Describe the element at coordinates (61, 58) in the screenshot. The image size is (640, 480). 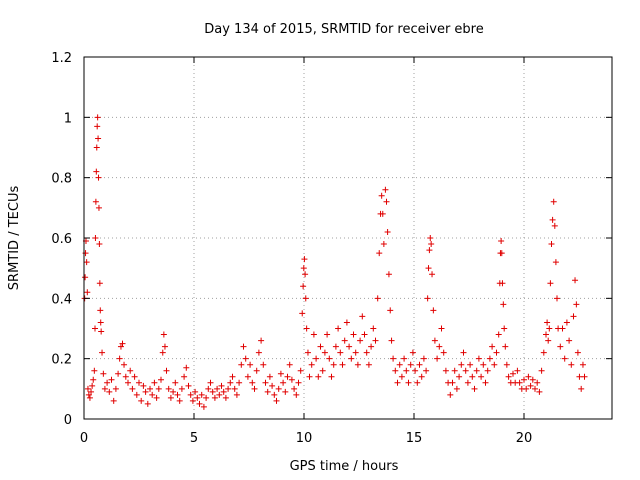
I see `y-tick-label: 1.2` at that location.